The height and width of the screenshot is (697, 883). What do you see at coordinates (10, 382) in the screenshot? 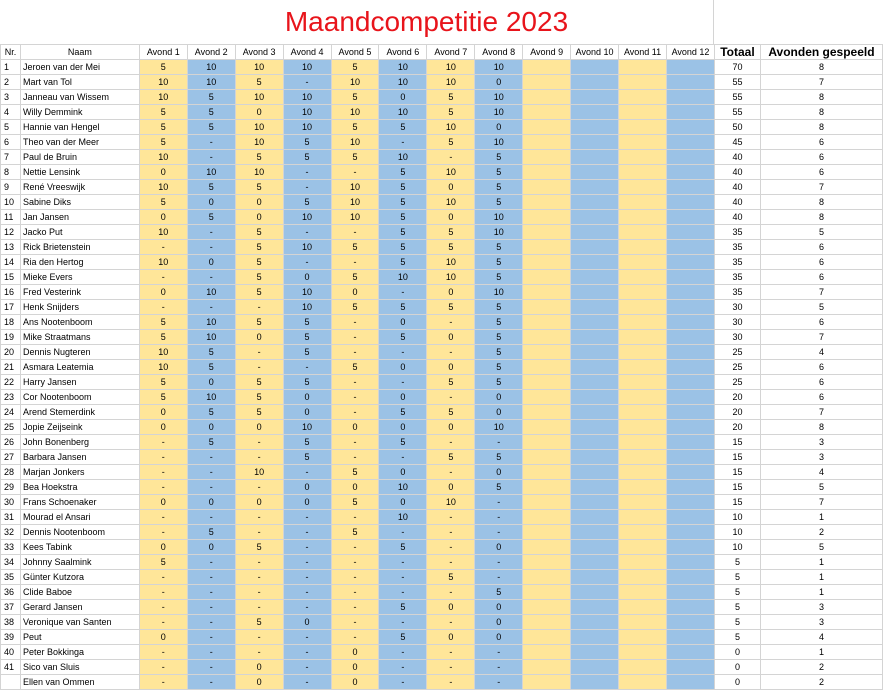
I see `rank-cell: 22` at bounding box center [10, 382].